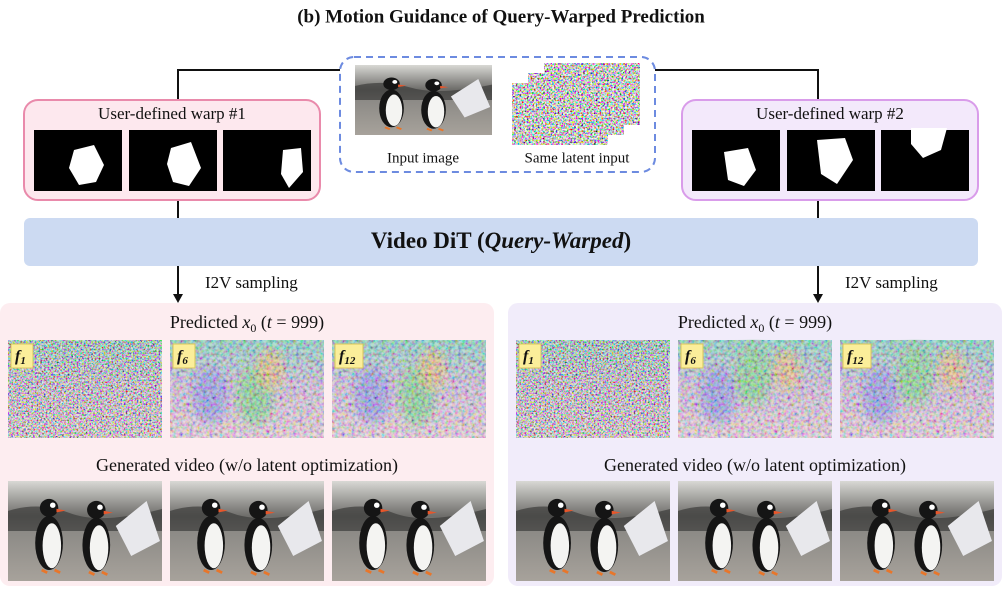 This screenshot has height=593, width=1002. Describe the element at coordinates (428, 240) in the screenshot. I see `model-name: Video DiT (` at that location.